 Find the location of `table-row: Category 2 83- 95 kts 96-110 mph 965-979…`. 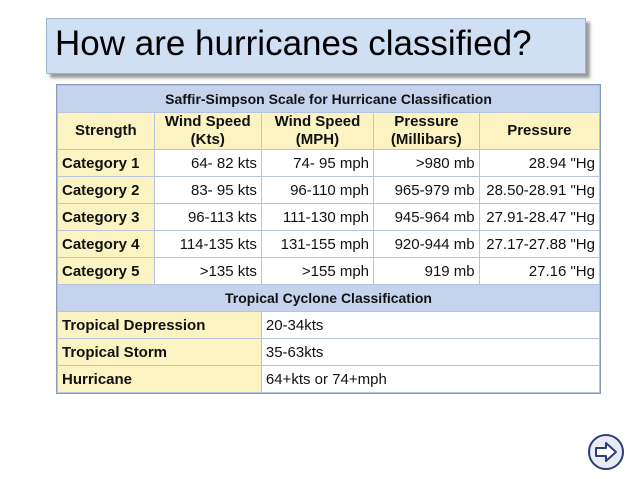

table-row: Category 2 83- 95 kts 96-110 mph 965-979… is located at coordinates (328, 190).